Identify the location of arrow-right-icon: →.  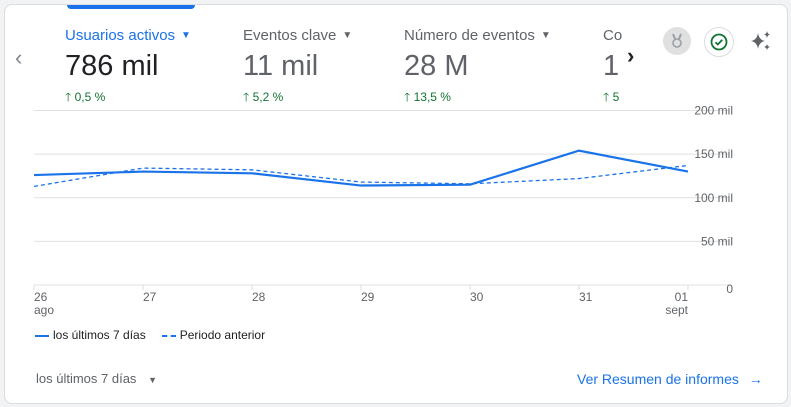
(755, 379).